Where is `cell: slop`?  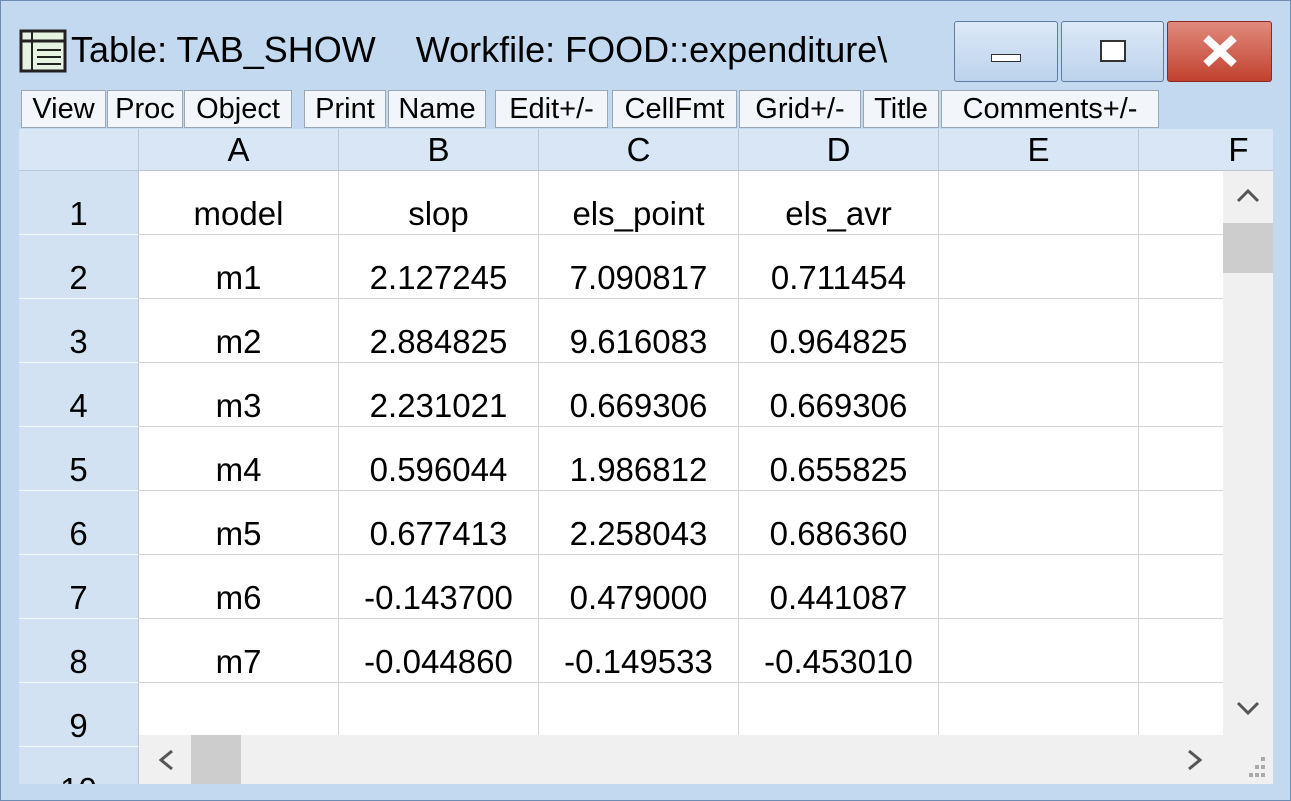 cell: slop is located at coordinates (439, 203).